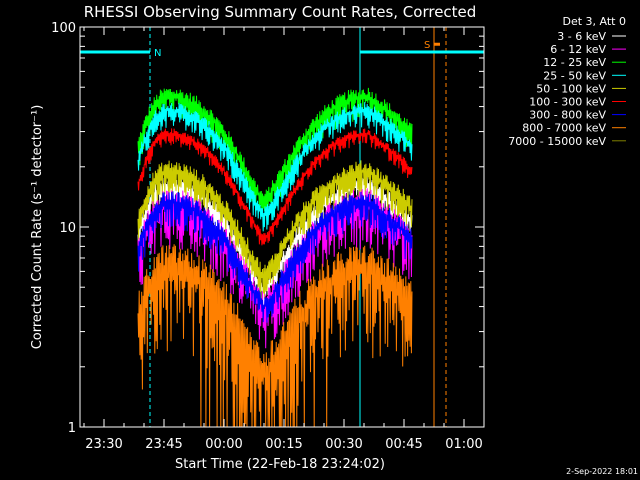  Describe the element at coordinates (103, 444) in the screenshot. I see `x-tick-label: 23:30` at that location.